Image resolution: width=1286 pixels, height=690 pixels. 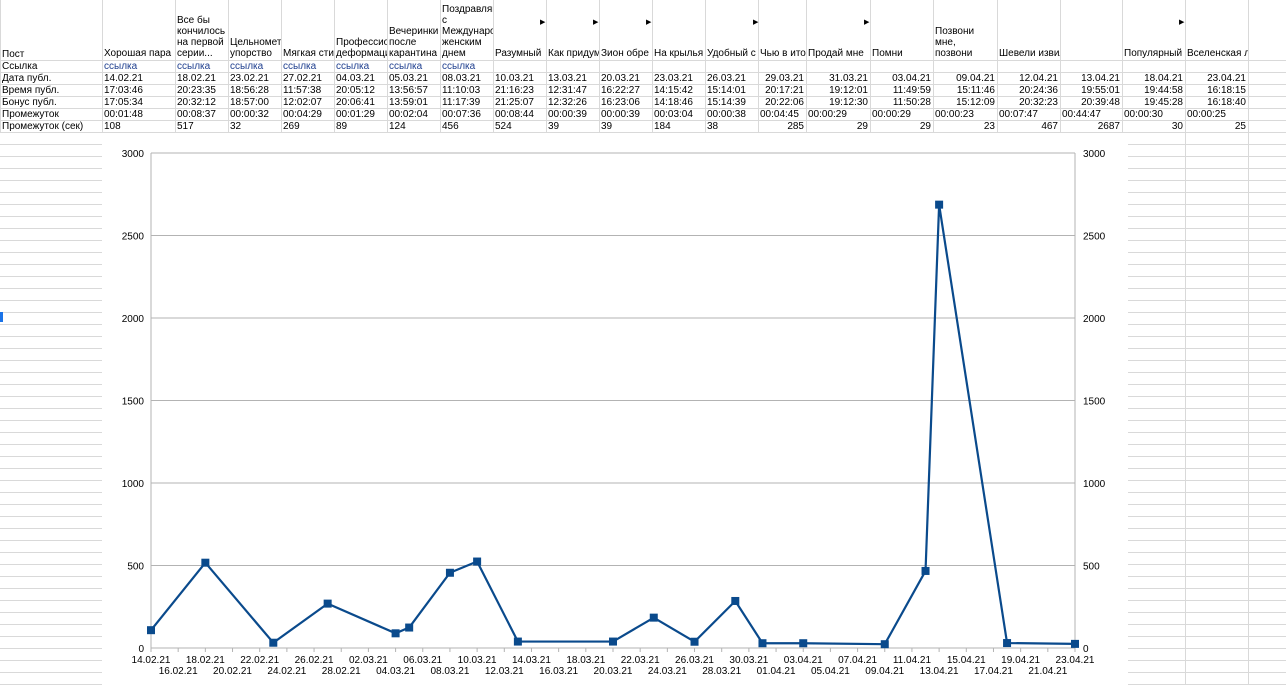 What do you see at coordinates (567, 102) in the screenshot?
I see `cell-bonus: 12:32:26` at bounding box center [567, 102].